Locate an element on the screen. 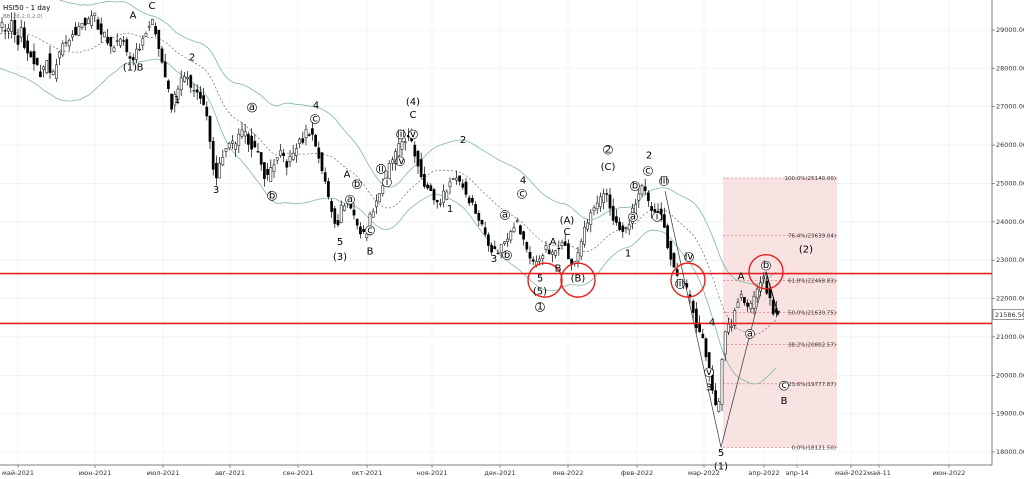 The width and height of the screenshot is (1024, 479). wave-label: 2 is located at coordinates (463, 140).